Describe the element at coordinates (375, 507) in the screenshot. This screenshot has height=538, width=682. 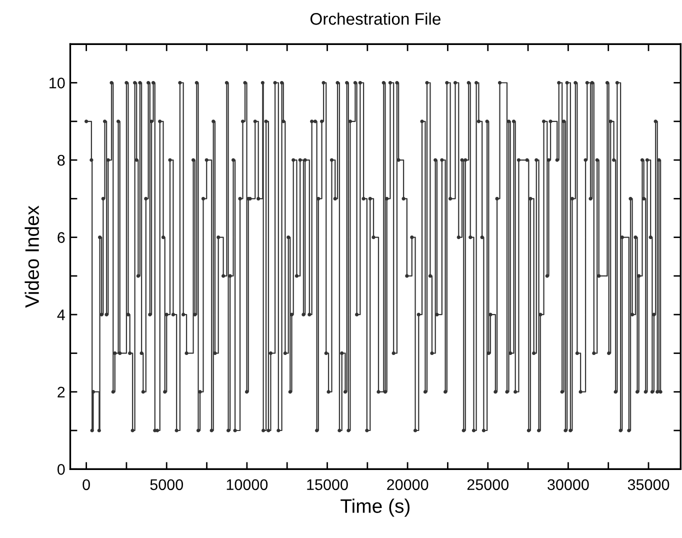
I see `x-axis-title: Time (s)` at that location.